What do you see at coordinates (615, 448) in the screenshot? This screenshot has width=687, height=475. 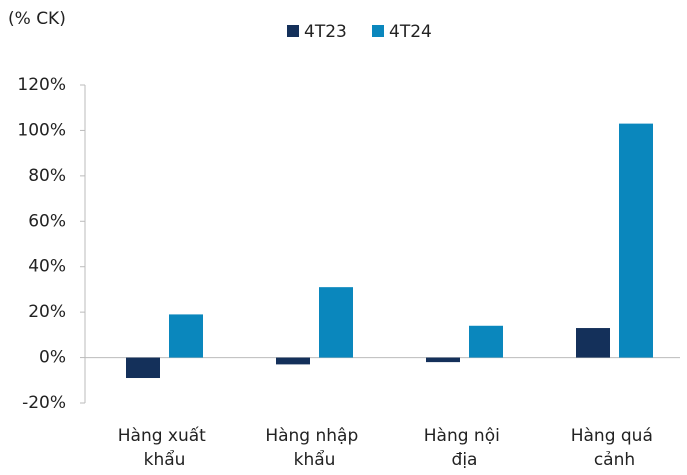 I see `x-tick-label: Hàng quá cảnh` at bounding box center [615, 448].